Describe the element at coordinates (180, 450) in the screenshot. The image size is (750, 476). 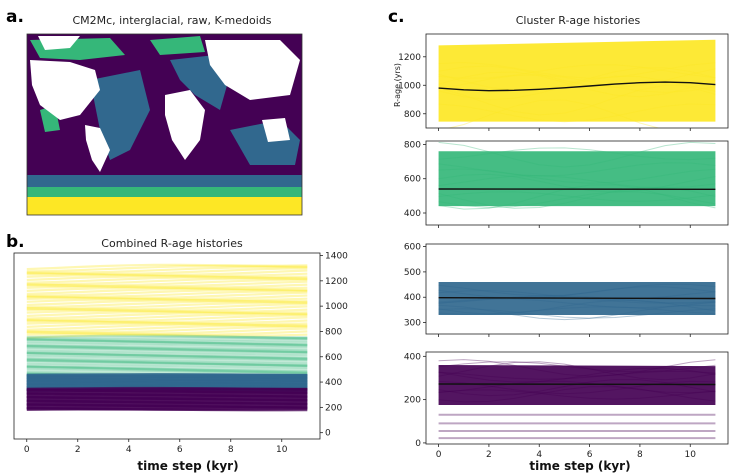
I see `combined-xtick-label: 6` at that location.